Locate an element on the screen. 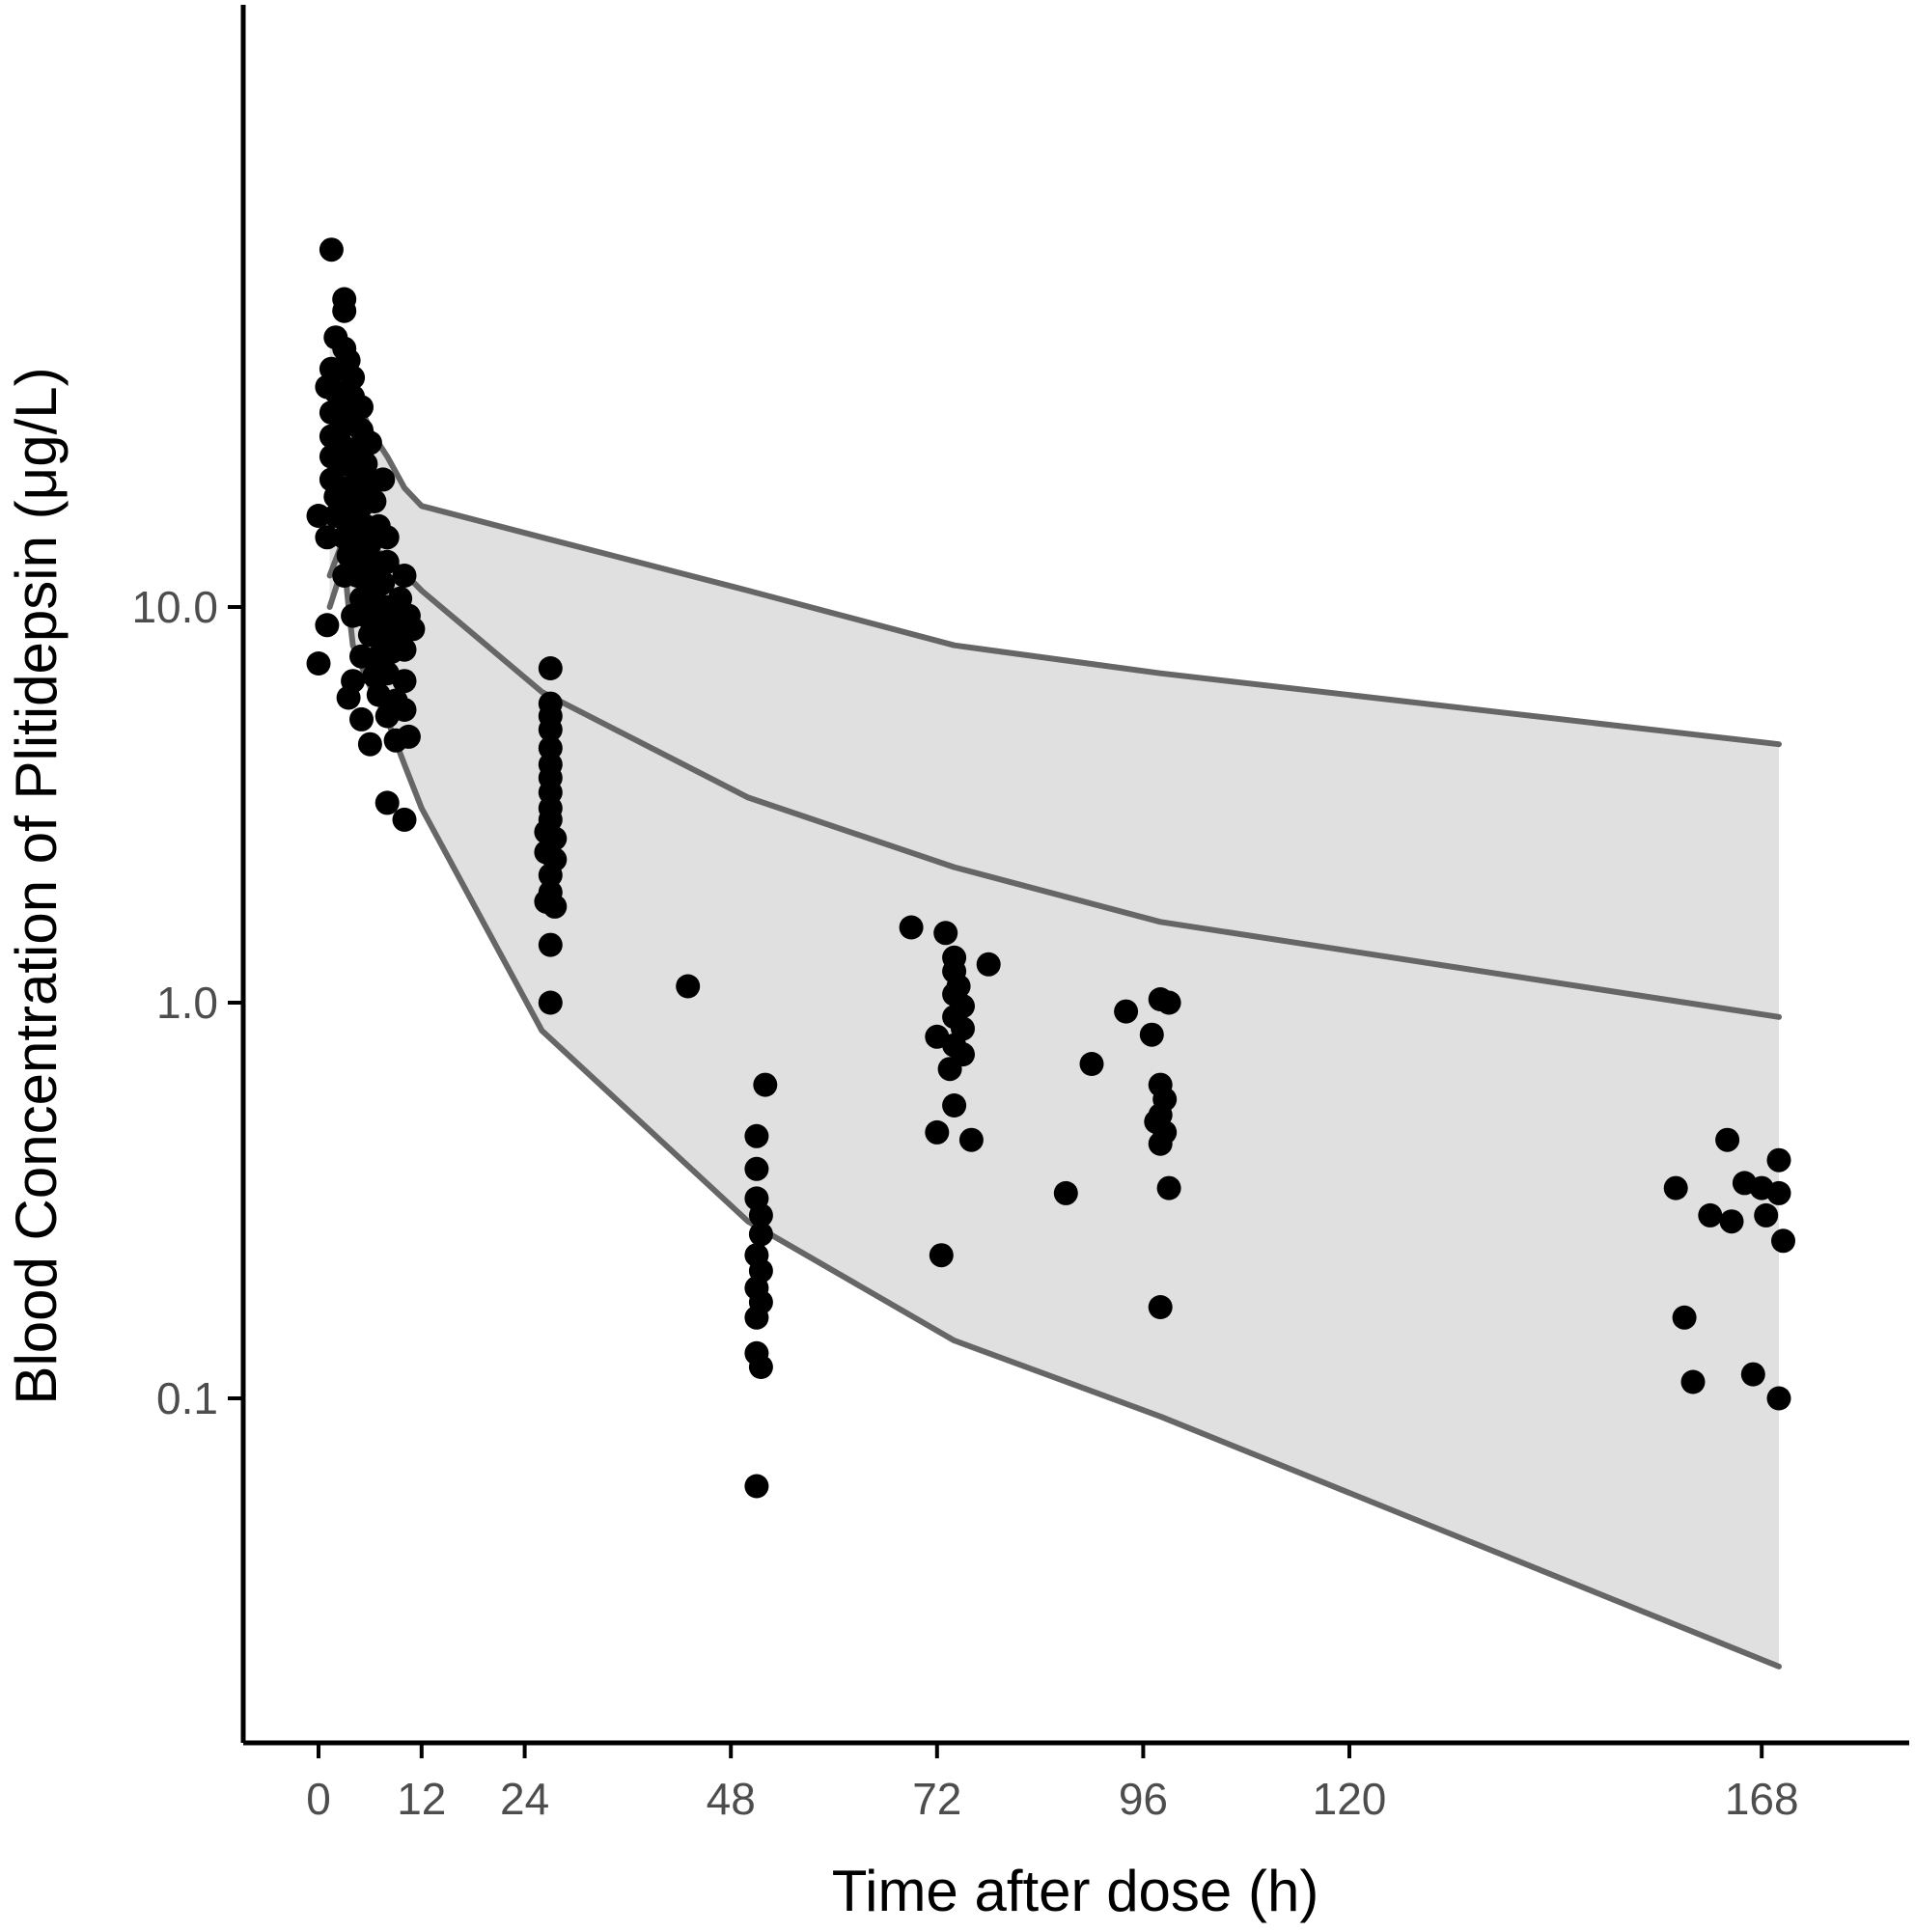 This screenshot has width=1915, height=1932. x-tick-label: 12 is located at coordinates (421, 1799).